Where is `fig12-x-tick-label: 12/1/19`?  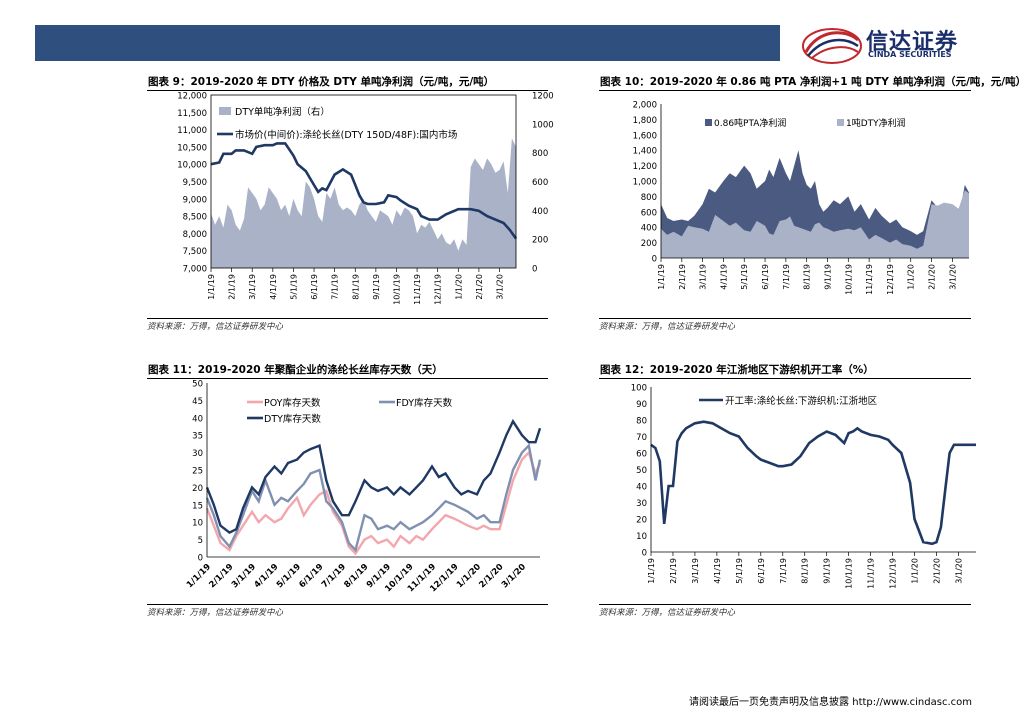
fig12-x-tick-label: 12/1/19 is located at coordinates (893, 573).